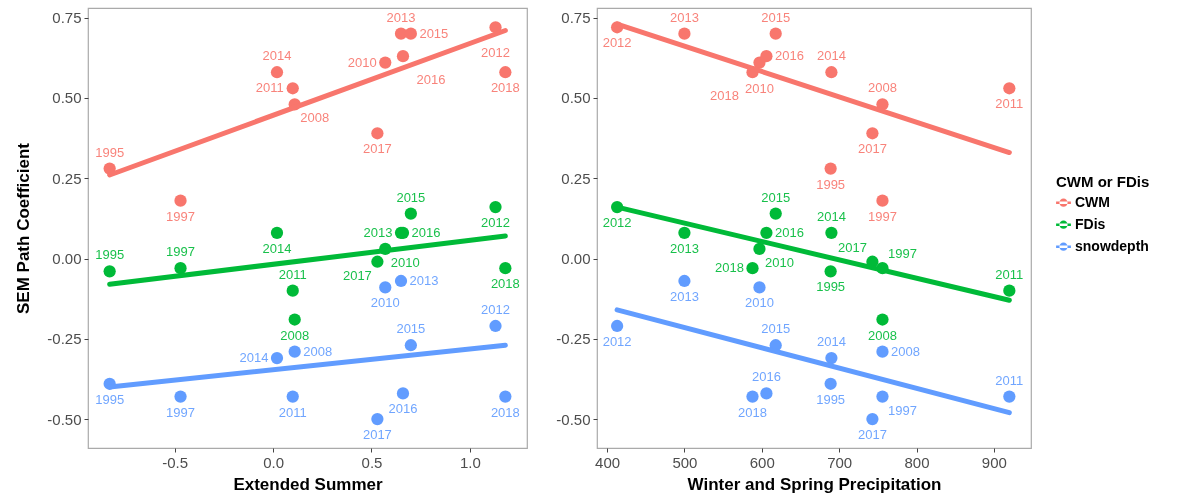 The width and height of the screenshot is (1192, 501). I want to click on x-axis-title: Winter and Spring Precipitation, so click(814, 484).